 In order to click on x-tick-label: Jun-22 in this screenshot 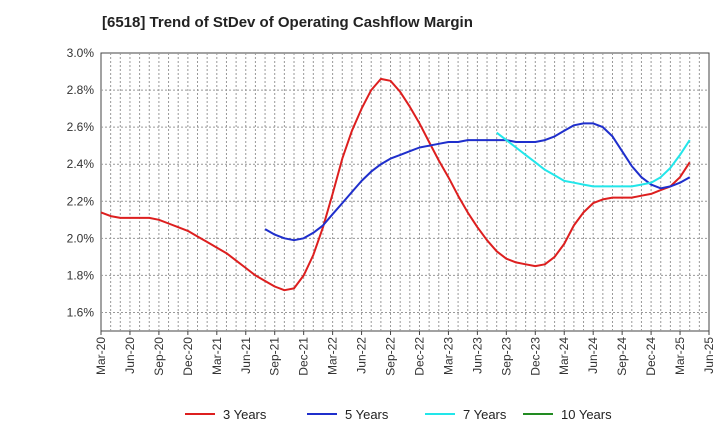, I will do `click(362, 355)`.